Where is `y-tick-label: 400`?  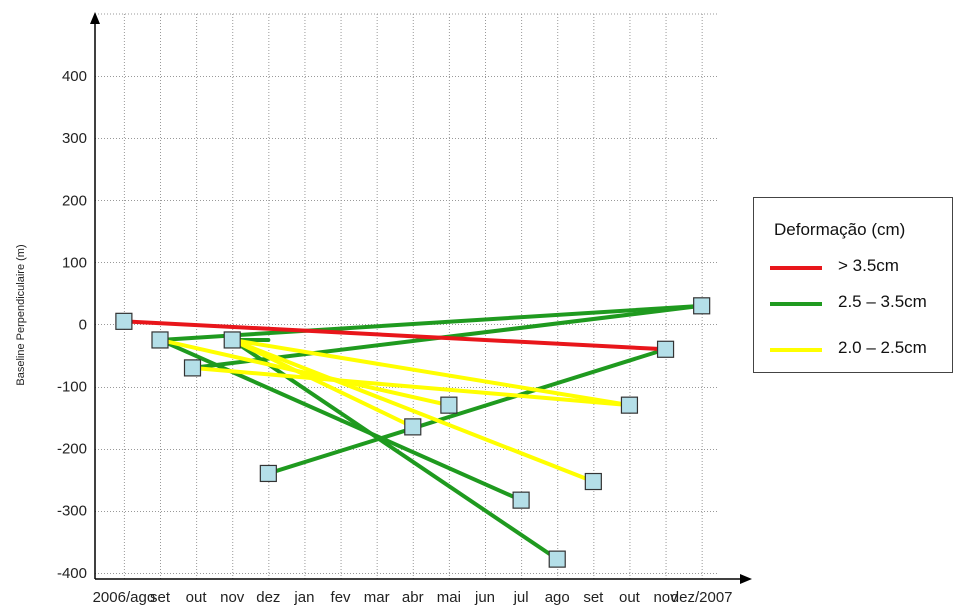
y-tick-label: 400 is located at coordinates (74, 76).